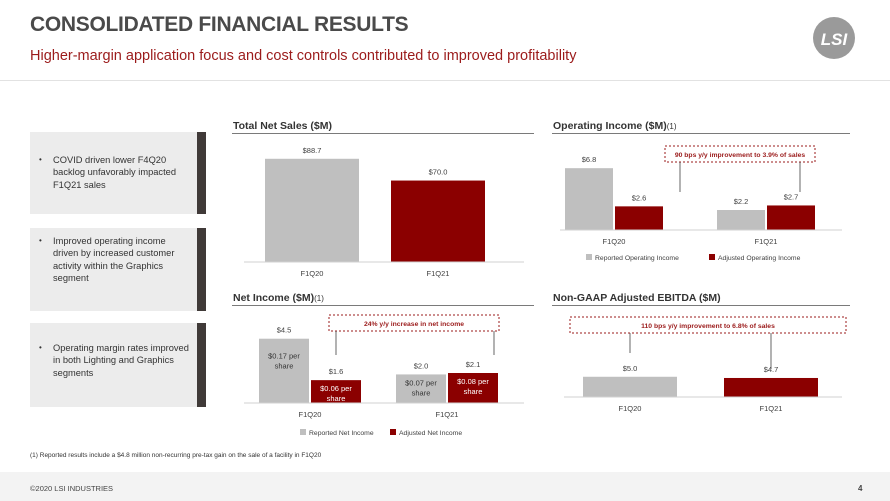 The width and height of the screenshot is (890, 501). I want to click on copyright: ©2020 LSI INDUSTRIES, so click(72, 488).